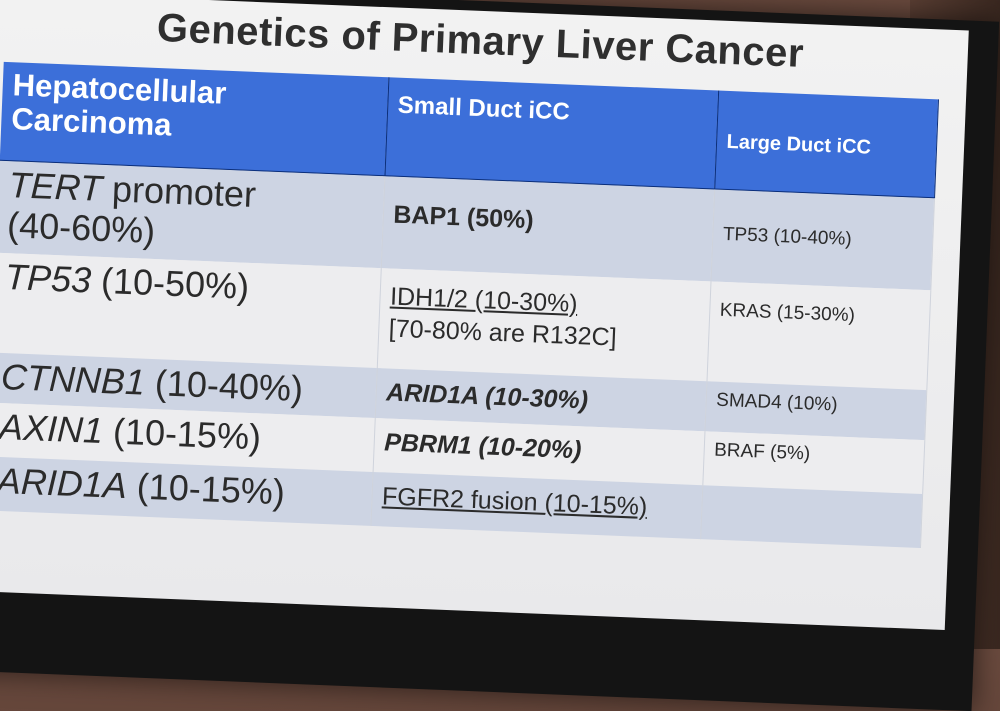 Image resolution: width=1000 pixels, height=711 pixels. I want to click on hcc-cell: TERT promoter (40-60%), so click(192, 214).